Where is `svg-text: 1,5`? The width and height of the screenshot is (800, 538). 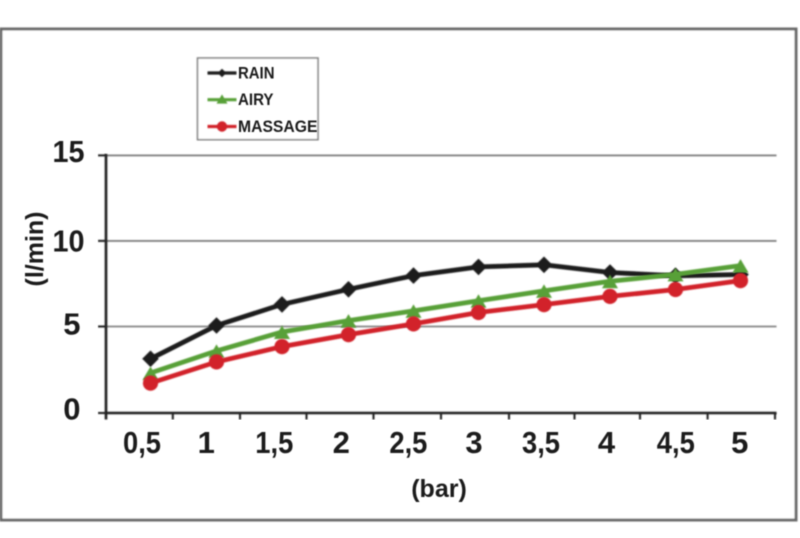 svg-text: 1,5 is located at coordinates (274, 442).